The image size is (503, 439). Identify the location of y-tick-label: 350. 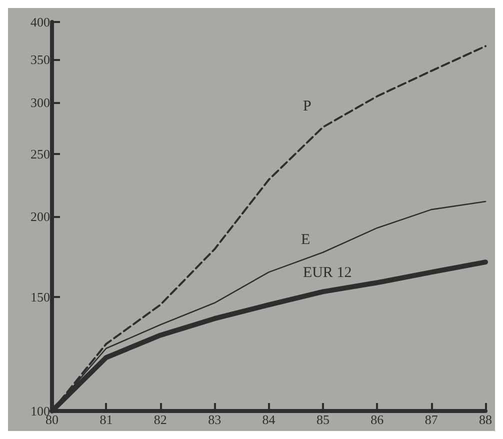
(40, 59).